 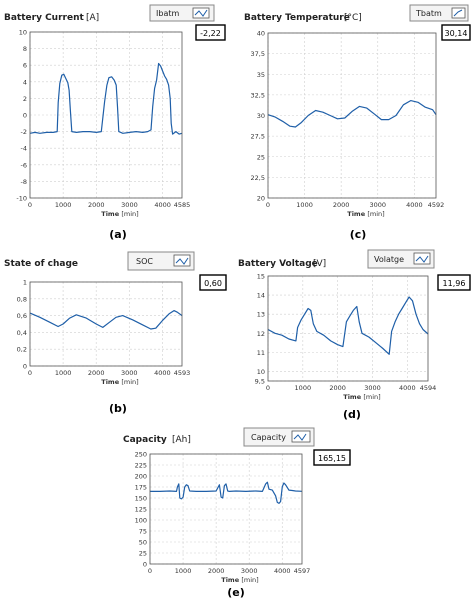 What do you see at coordinates (258, 178) in the screenshot?
I see `y-tick-label: 22,5` at bounding box center [258, 178].